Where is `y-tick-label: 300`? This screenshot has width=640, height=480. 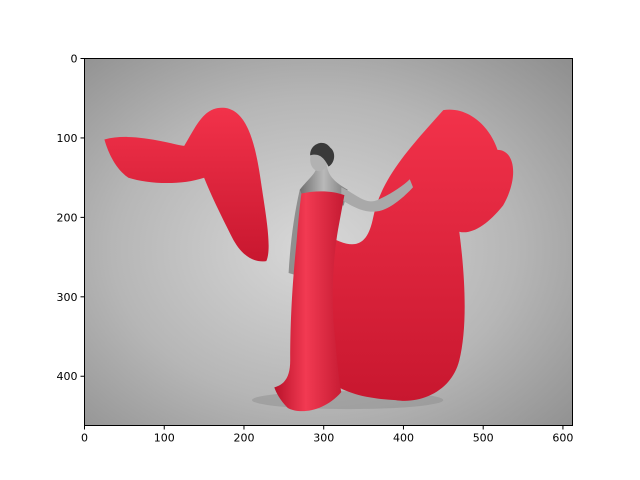
y-tick-label: 300 is located at coordinates (67, 297).